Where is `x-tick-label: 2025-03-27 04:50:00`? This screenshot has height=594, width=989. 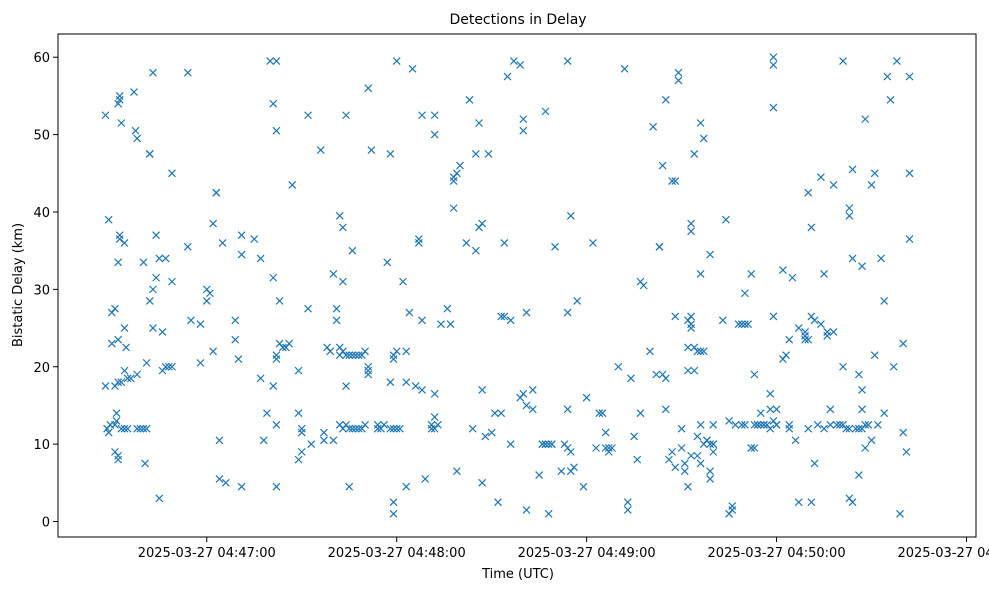
x-tick-label: 2025-03-27 04:50:00 is located at coordinates (777, 553).